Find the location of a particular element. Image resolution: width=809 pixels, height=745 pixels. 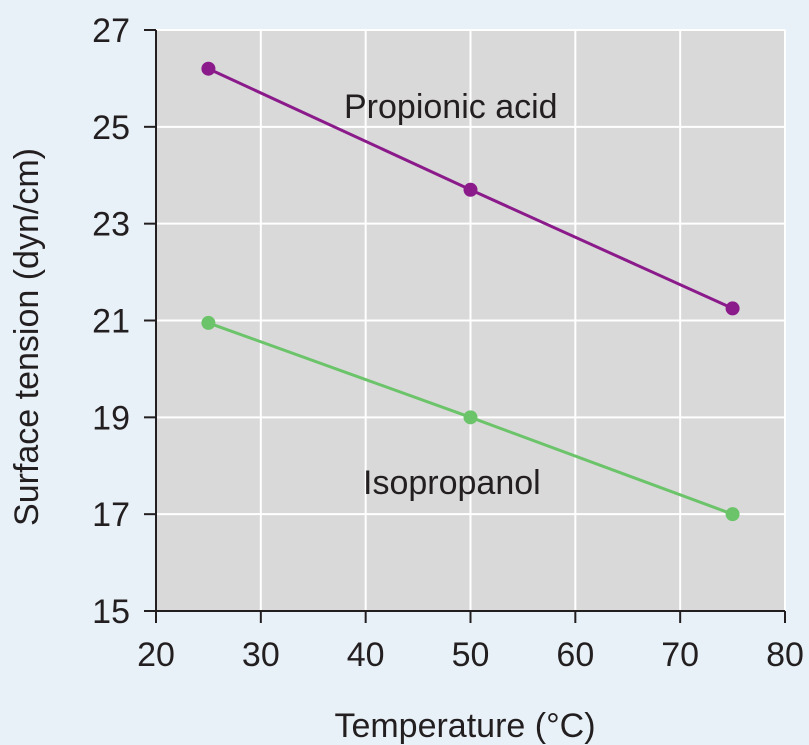

series-labels: Propionic acid Isopropanol is located at coordinates (451, 295).